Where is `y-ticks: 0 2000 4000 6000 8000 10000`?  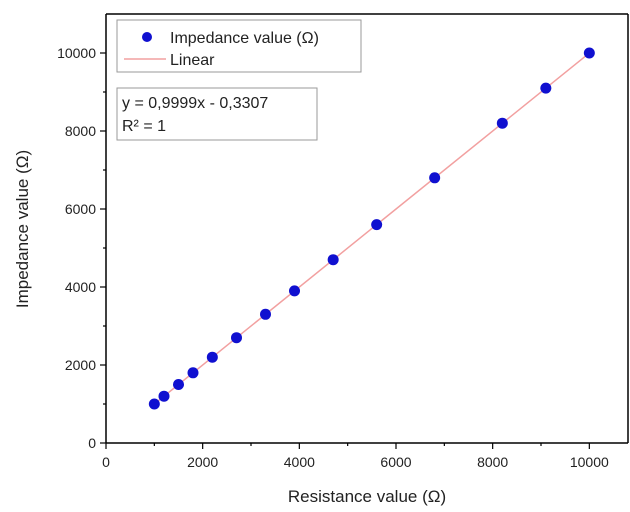 y-ticks: 0 2000 4000 6000 8000 10000 is located at coordinates (81, 248).